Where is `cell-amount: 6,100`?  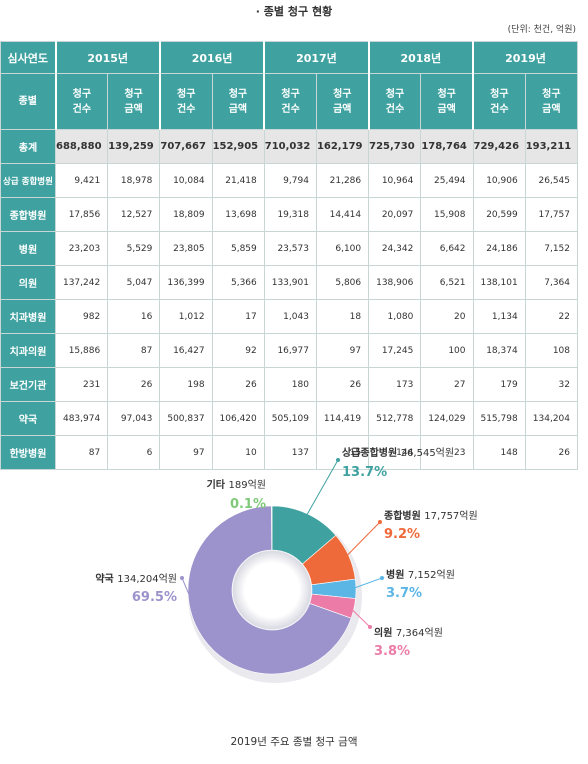
cell-amount: 6,100 is located at coordinates (342, 248).